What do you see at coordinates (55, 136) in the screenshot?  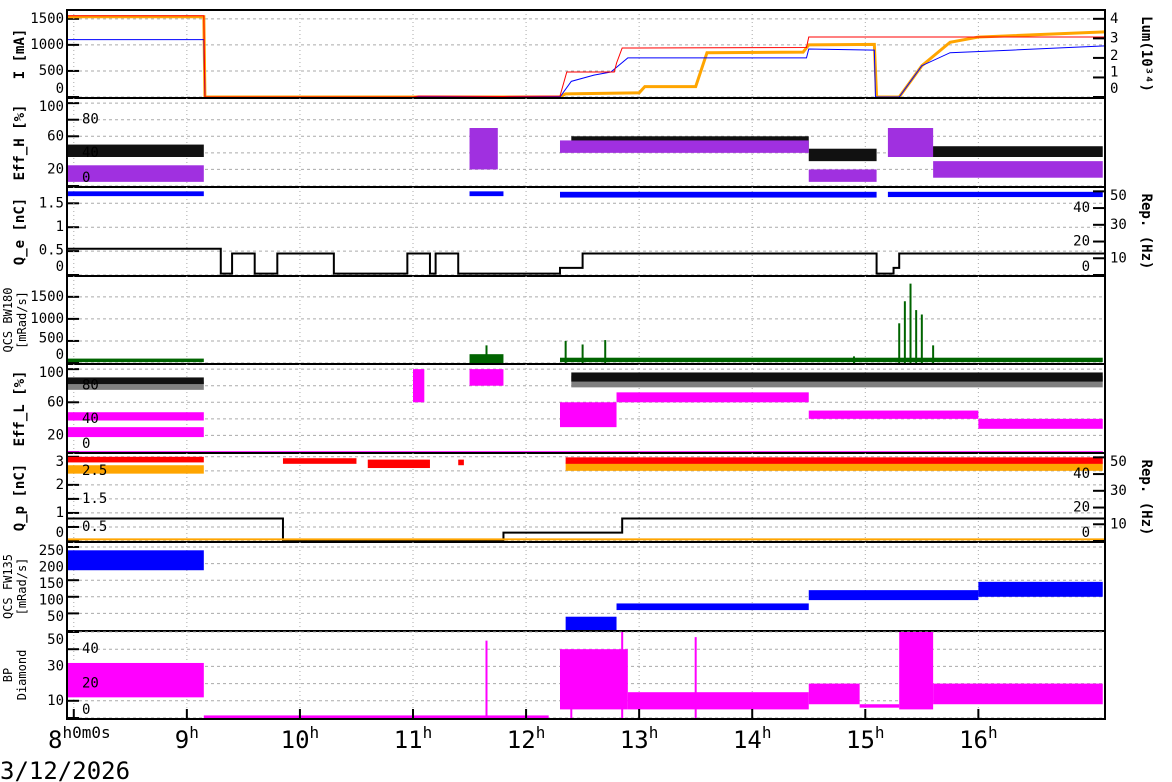 I see `y-tick-label: 60` at bounding box center [55, 136].